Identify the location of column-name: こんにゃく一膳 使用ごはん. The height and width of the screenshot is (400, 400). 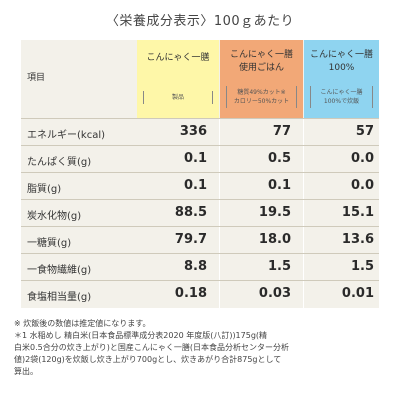
(261, 57).